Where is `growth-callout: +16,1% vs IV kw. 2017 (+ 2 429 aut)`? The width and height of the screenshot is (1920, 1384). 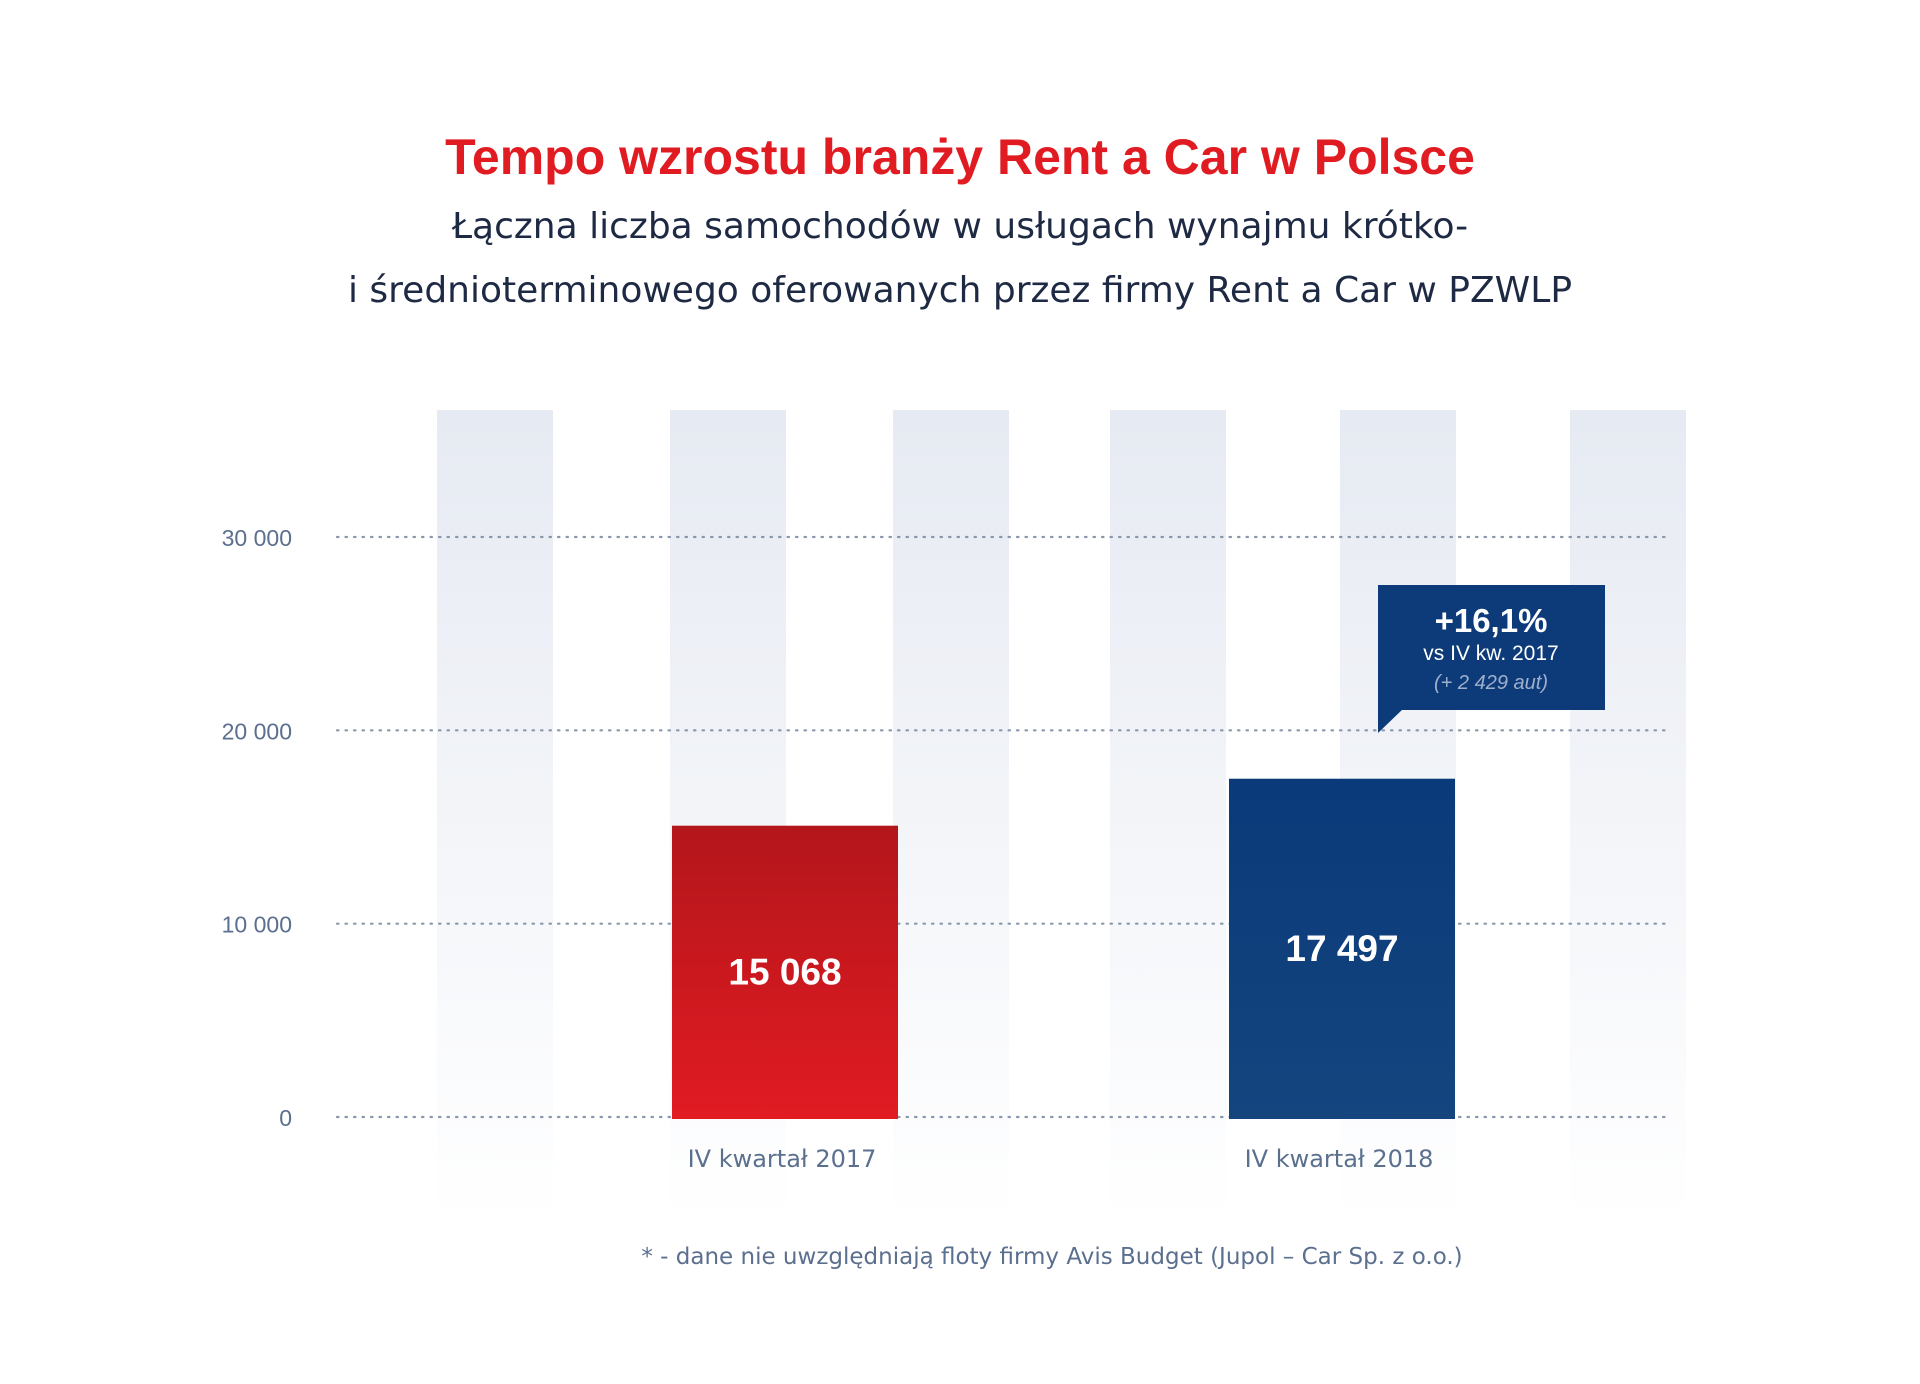 growth-callout: +16,1% vs IV kw. 2017 (+ 2 429 aut) is located at coordinates (1491, 659).